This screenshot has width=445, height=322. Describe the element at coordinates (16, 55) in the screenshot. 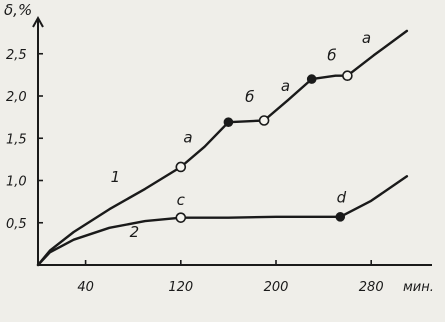

I see `y-tick-label: 2,5` at that location.